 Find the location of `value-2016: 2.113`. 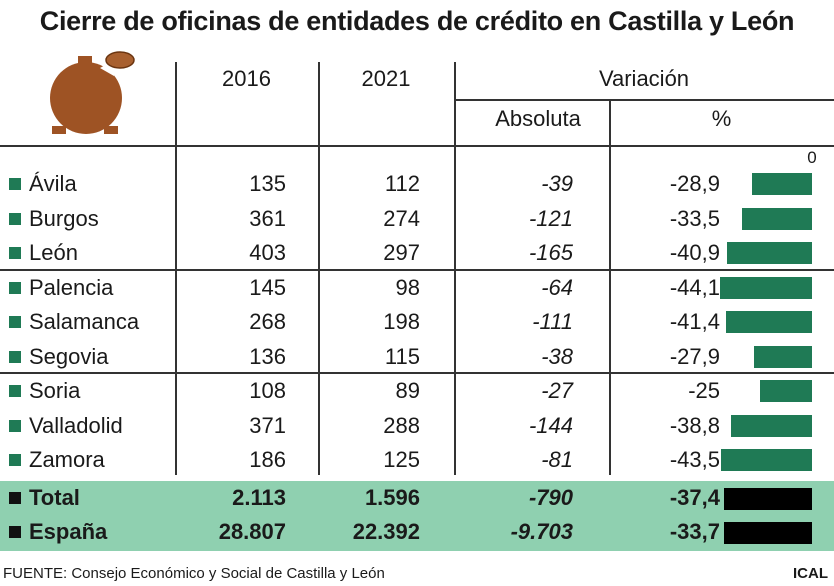

value-2016: 2.113 is located at coordinates (259, 497).